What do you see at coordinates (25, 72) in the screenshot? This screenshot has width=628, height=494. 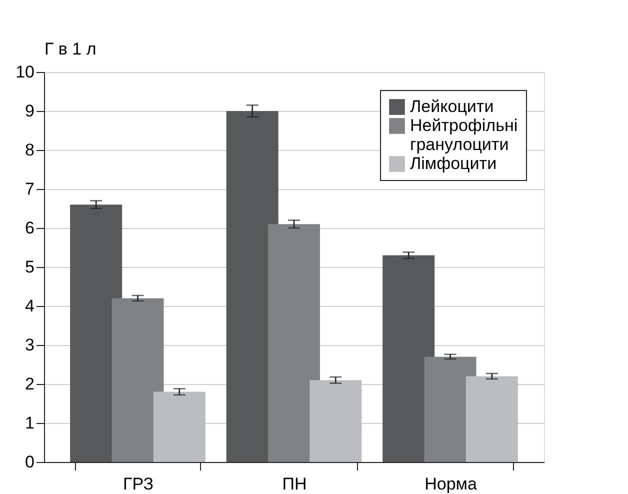 I see `y-tick-label: 10` at bounding box center [25, 72].